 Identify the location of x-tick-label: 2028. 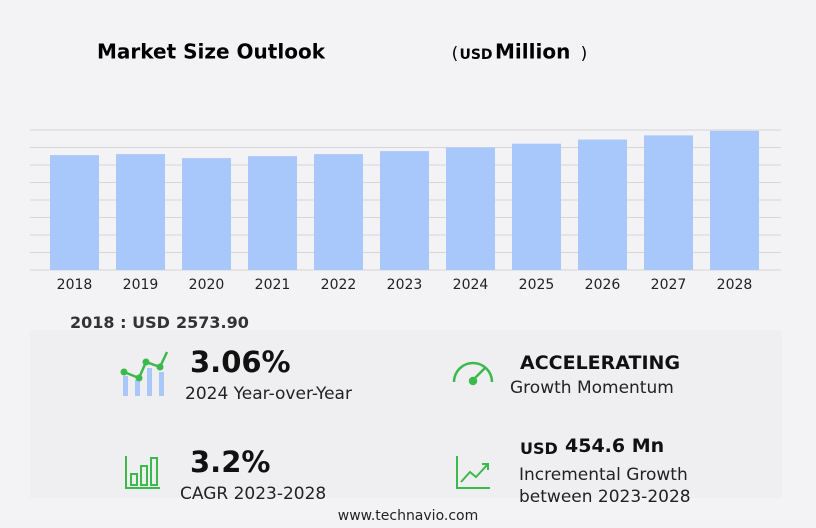
(735, 285).